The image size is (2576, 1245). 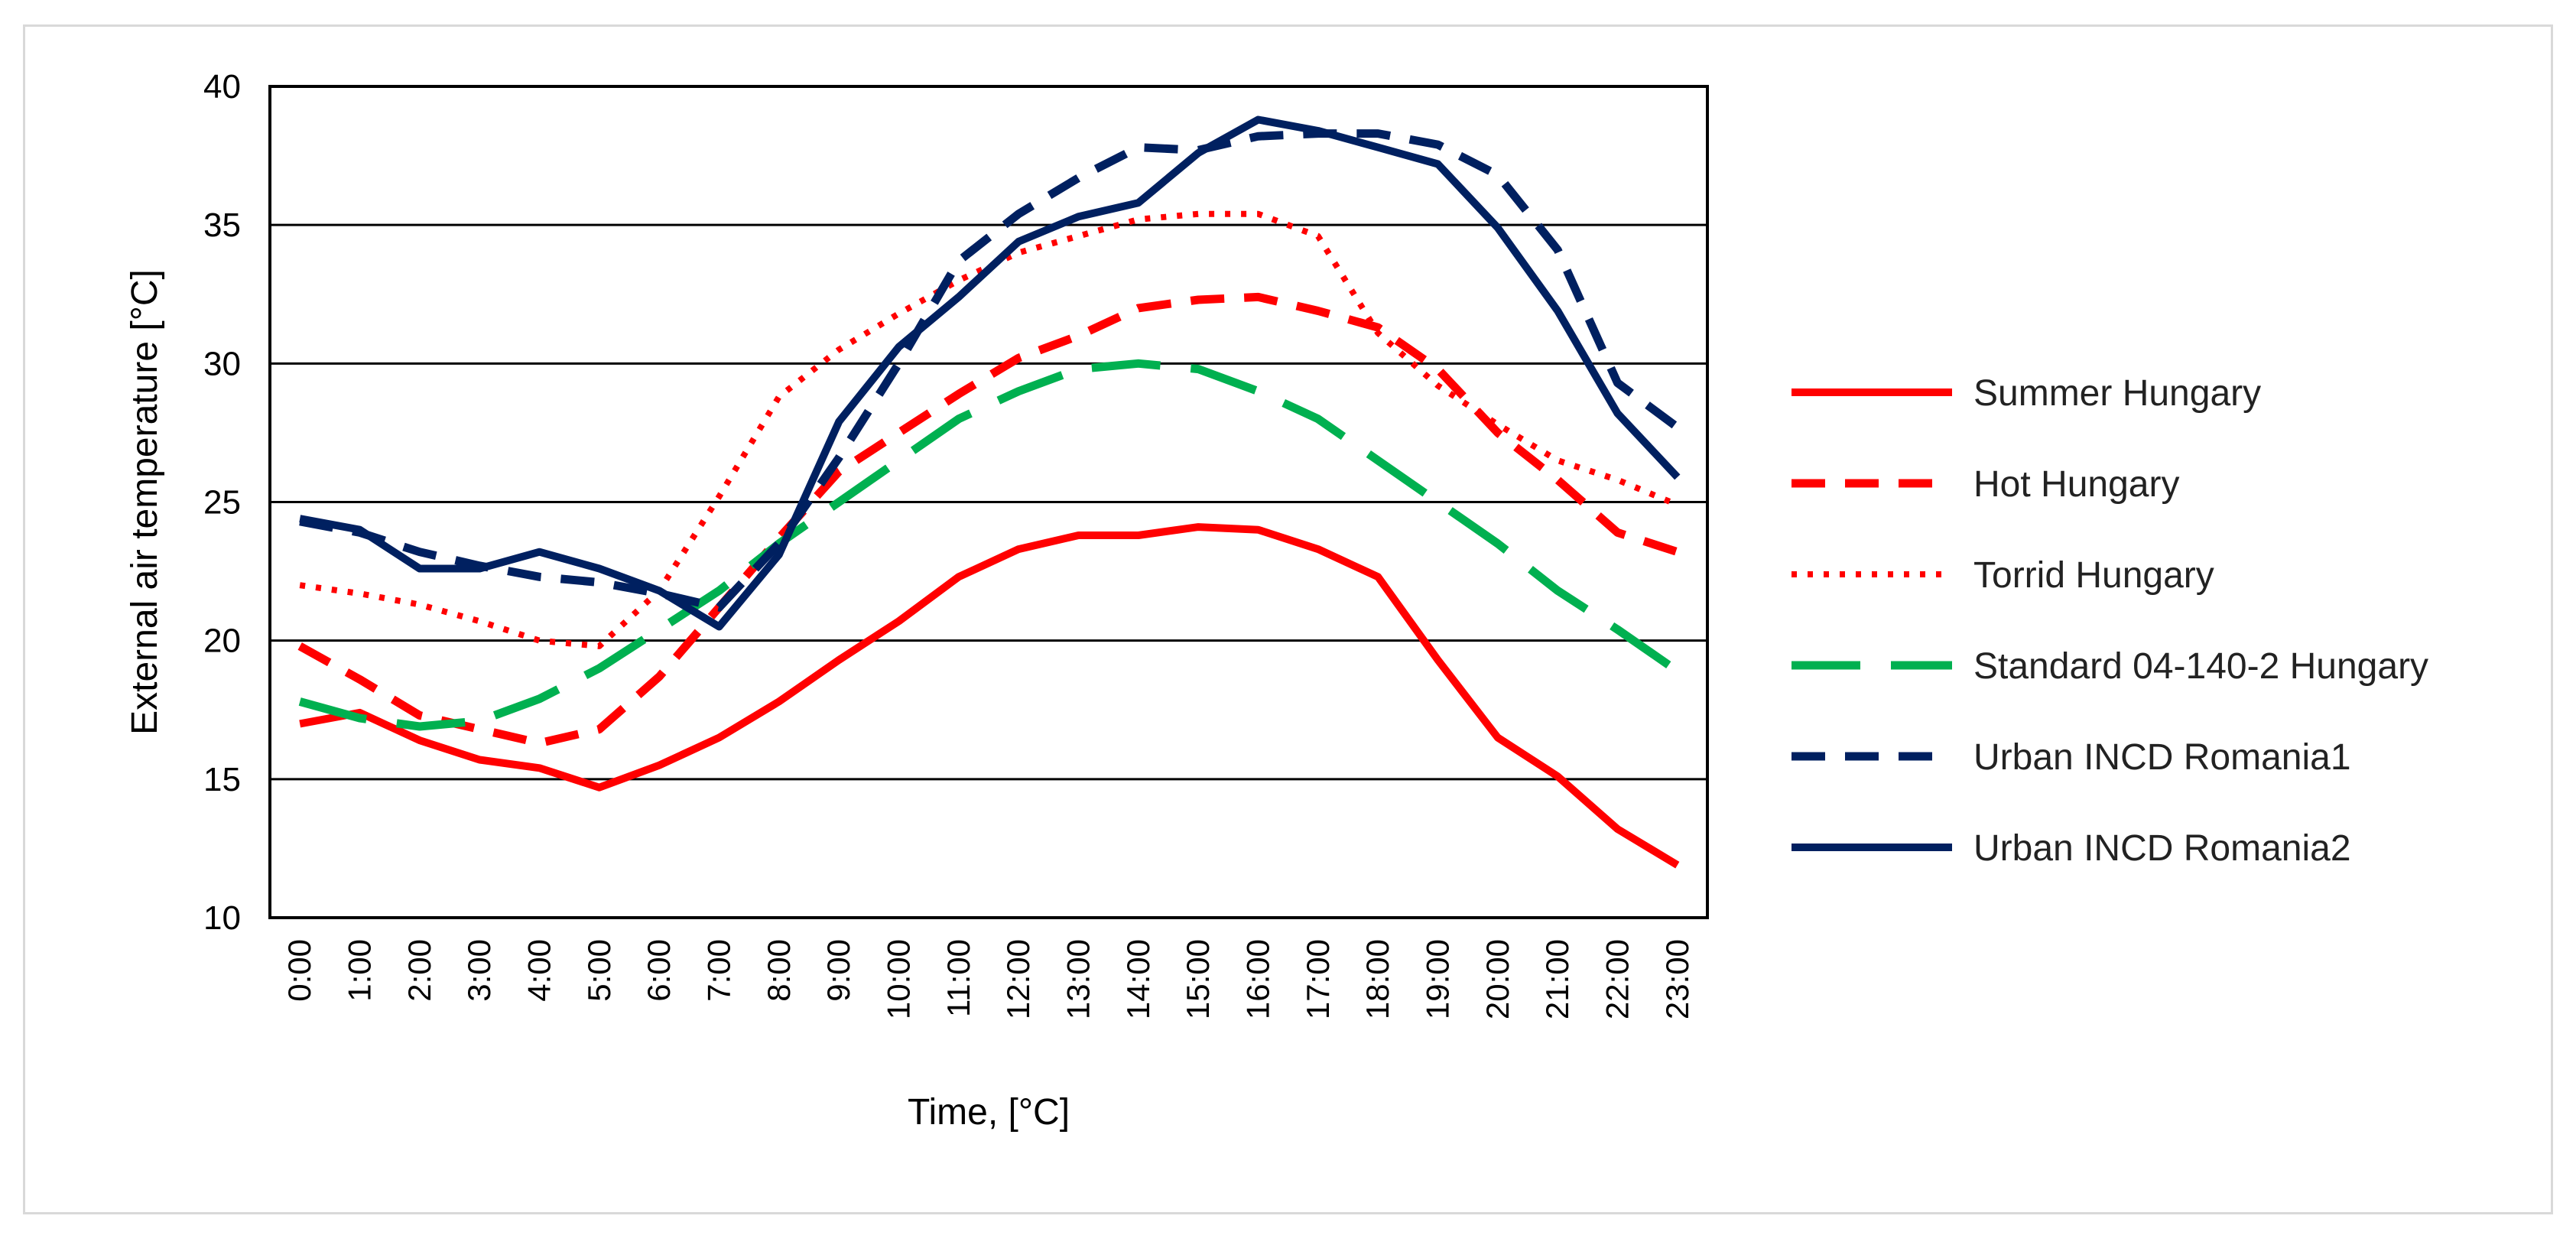 What do you see at coordinates (2162, 758) in the screenshot?
I see `legend-label: Urban INCD Romania1` at bounding box center [2162, 758].